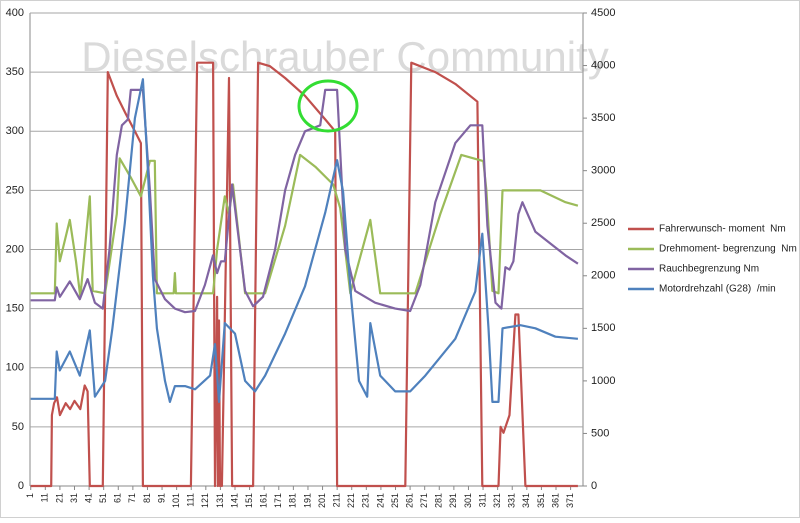  I want to click on x-tick-label: 1, so click(30, 495).